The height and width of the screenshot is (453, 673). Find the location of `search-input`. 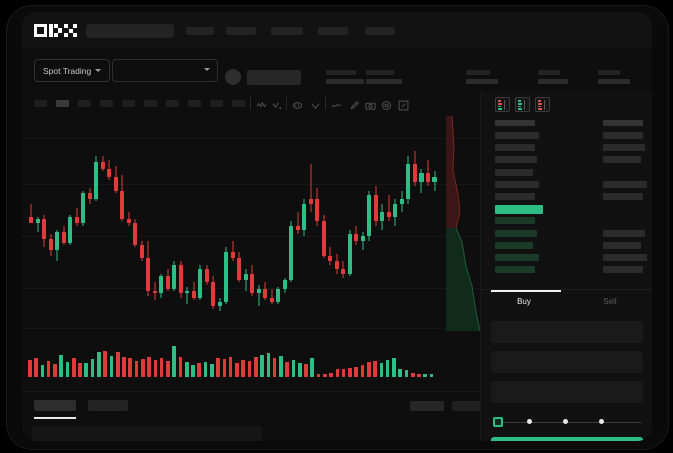

search-input is located at coordinates (130, 31).